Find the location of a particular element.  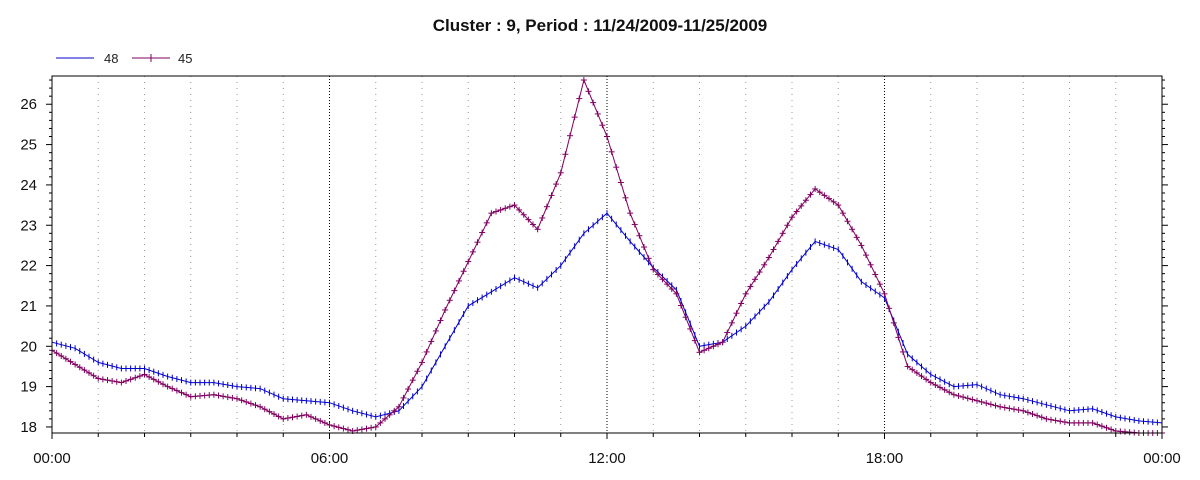

x-axis: 00:00 06:00 12:00 18:00 00:00 is located at coordinates (607, 450).